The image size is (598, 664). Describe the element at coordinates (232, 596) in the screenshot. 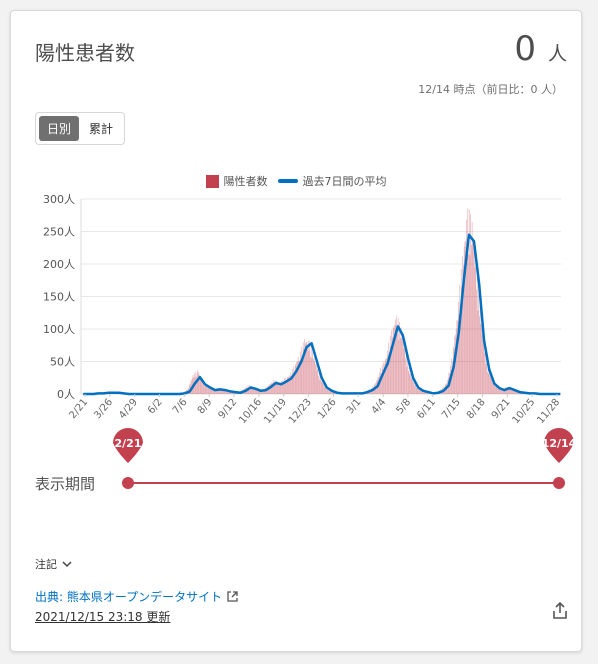

I see `external-link-icon` at that location.